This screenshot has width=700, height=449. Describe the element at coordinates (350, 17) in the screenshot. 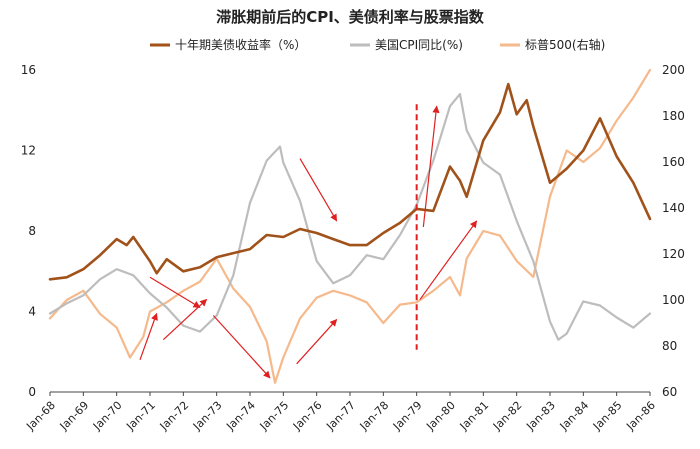

I see `chart-title: 滞胀期前后的CPI、美债利率与股票指数` at that location.